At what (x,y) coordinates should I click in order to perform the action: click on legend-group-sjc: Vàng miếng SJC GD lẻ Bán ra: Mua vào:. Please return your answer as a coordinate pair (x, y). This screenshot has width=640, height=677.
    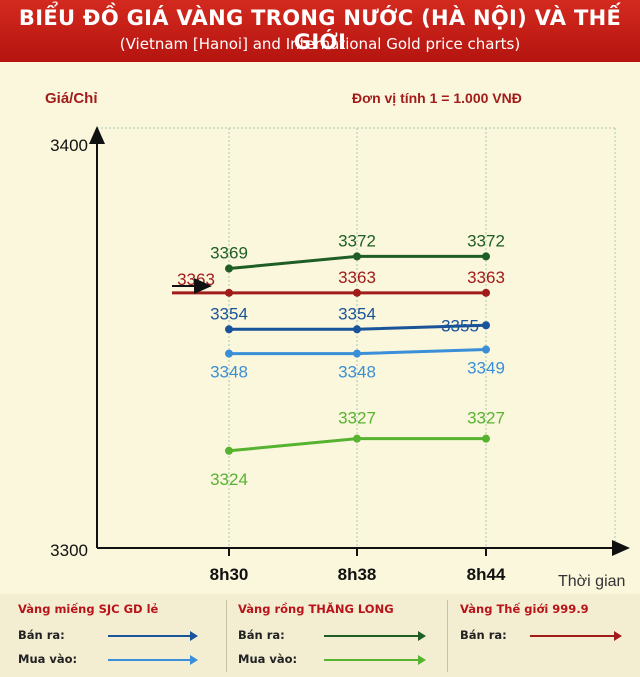
    Looking at the image, I should click on (118, 634).